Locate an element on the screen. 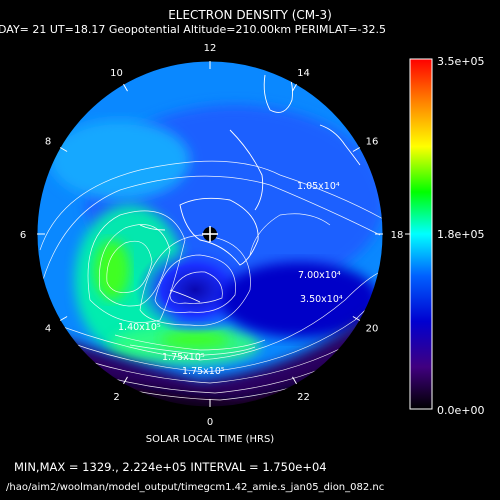 Image resolution: width=500 pixels, height=500 pixels. hour-label: 4 is located at coordinates (48, 329).